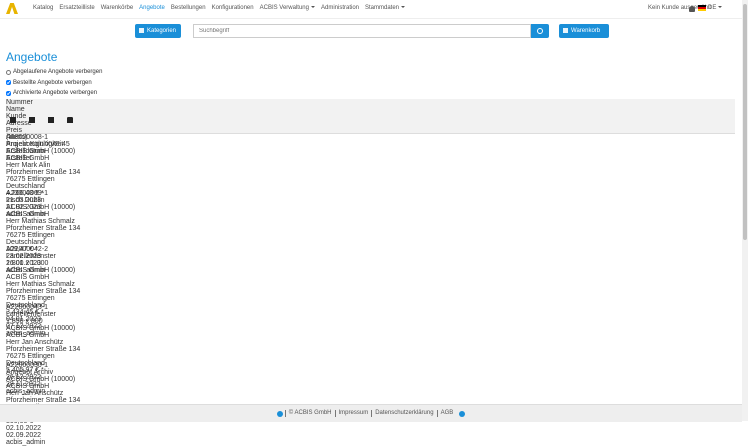  What do you see at coordinates (16, 116) in the screenshot?
I see `column-header: Kunde` at bounding box center [16, 116].